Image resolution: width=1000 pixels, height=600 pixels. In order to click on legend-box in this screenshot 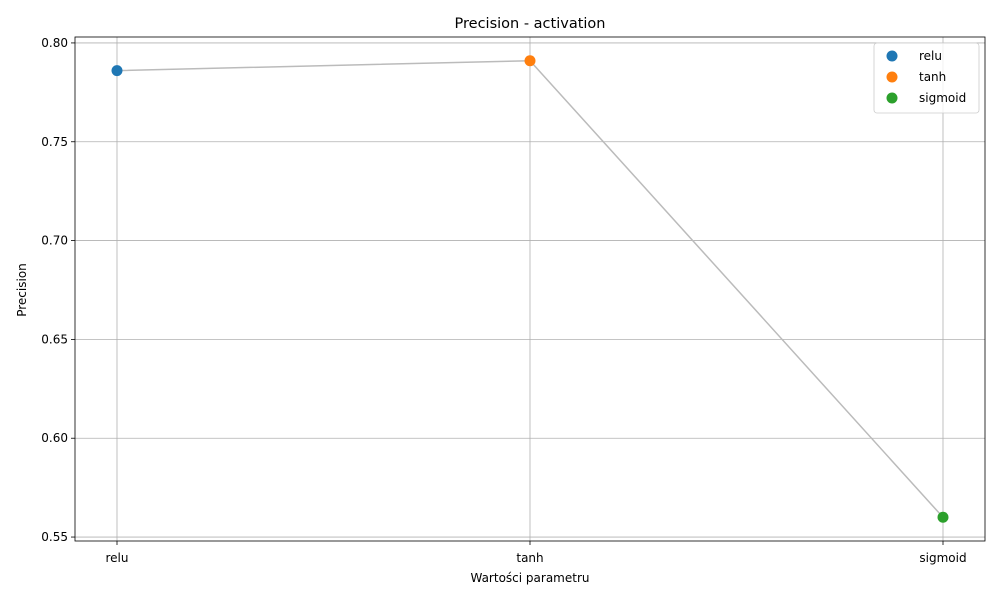, I will do `click(926, 78)`.